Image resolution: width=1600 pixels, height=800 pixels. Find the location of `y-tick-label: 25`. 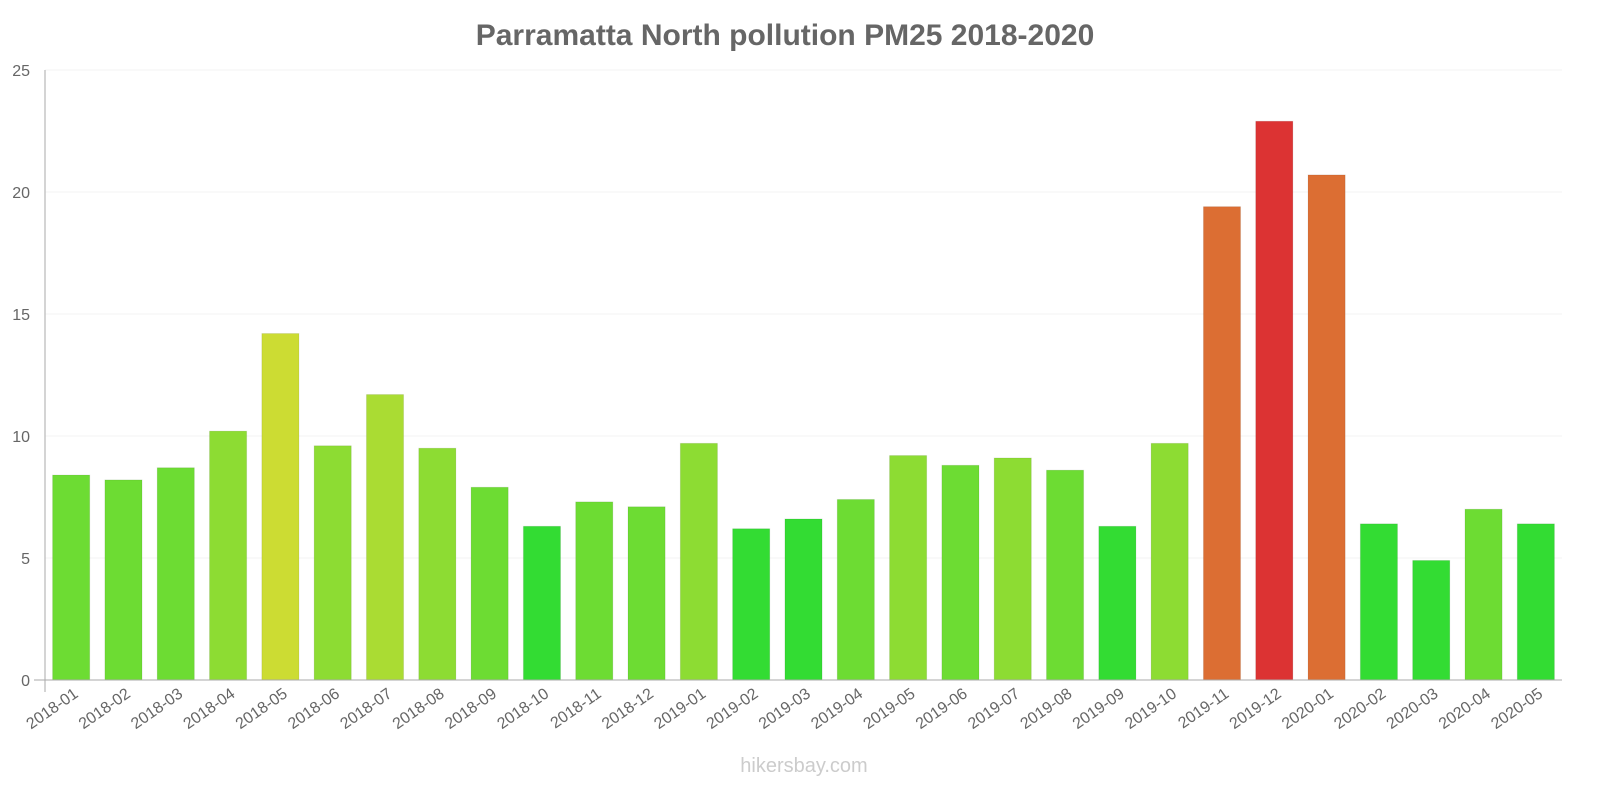

y-tick-label: 25 is located at coordinates (21, 71).